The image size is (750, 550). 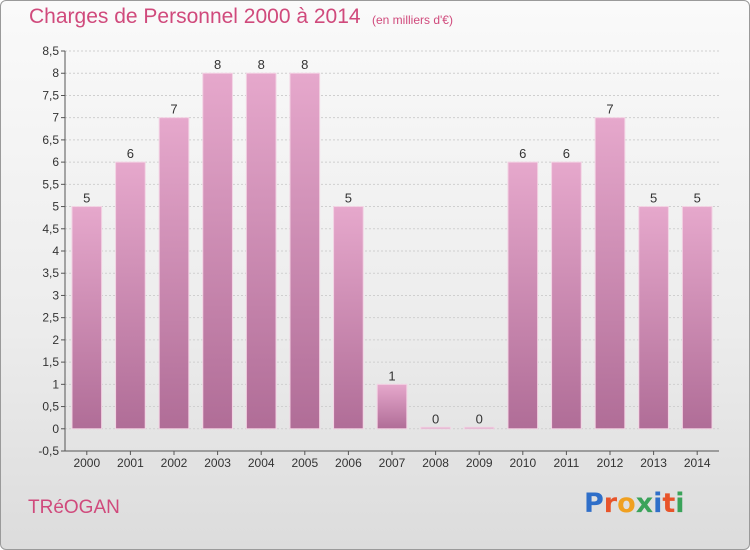 What do you see at coordinates (217, 463) in the screenshot?
I see `x-tick-label: 2003` at bounding box center [217, 463].